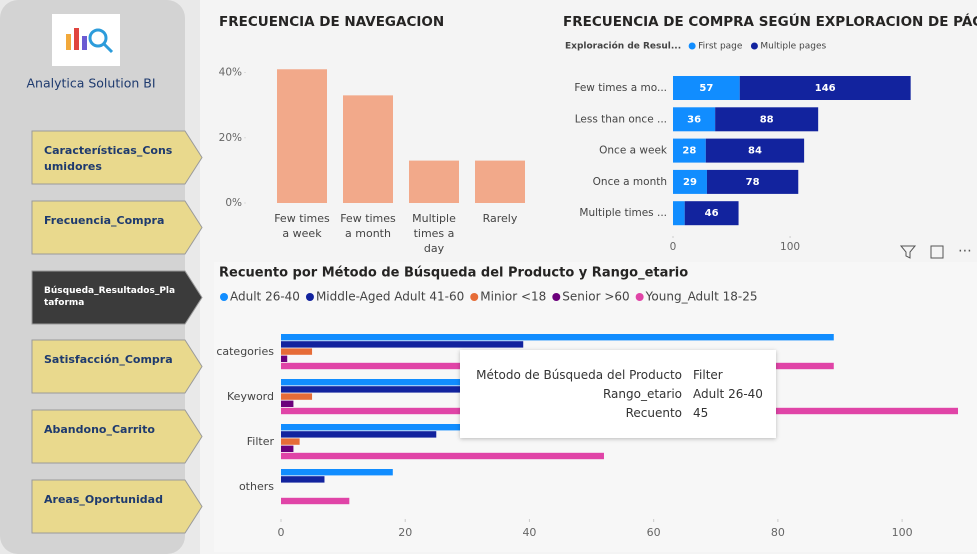 This screenshot has height=554, width=977. Describe the element at coordinates (728, 394) in the screenshot. I see `tooltip-value: Adult 26-40` at that location.